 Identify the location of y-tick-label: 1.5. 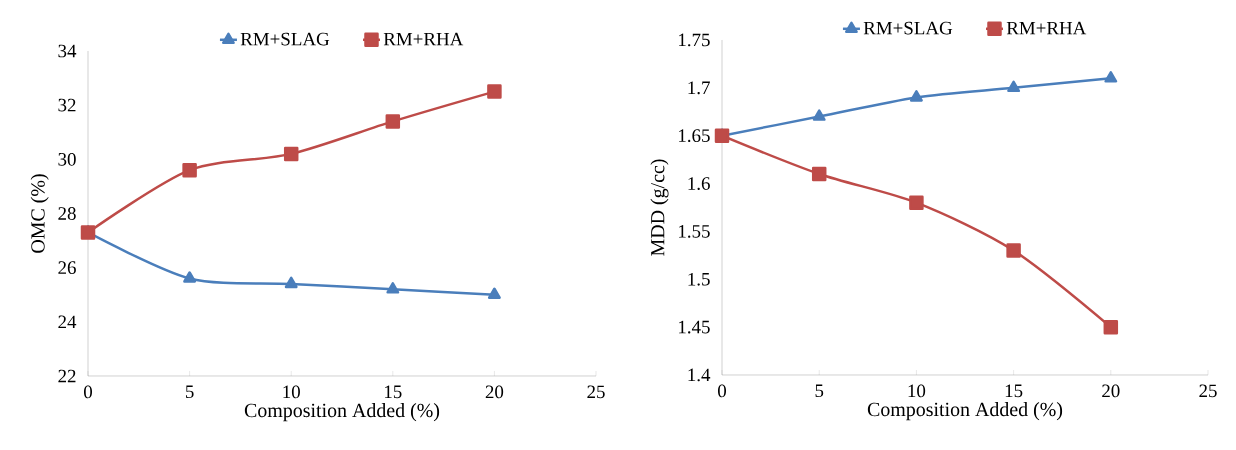
(699, 279).